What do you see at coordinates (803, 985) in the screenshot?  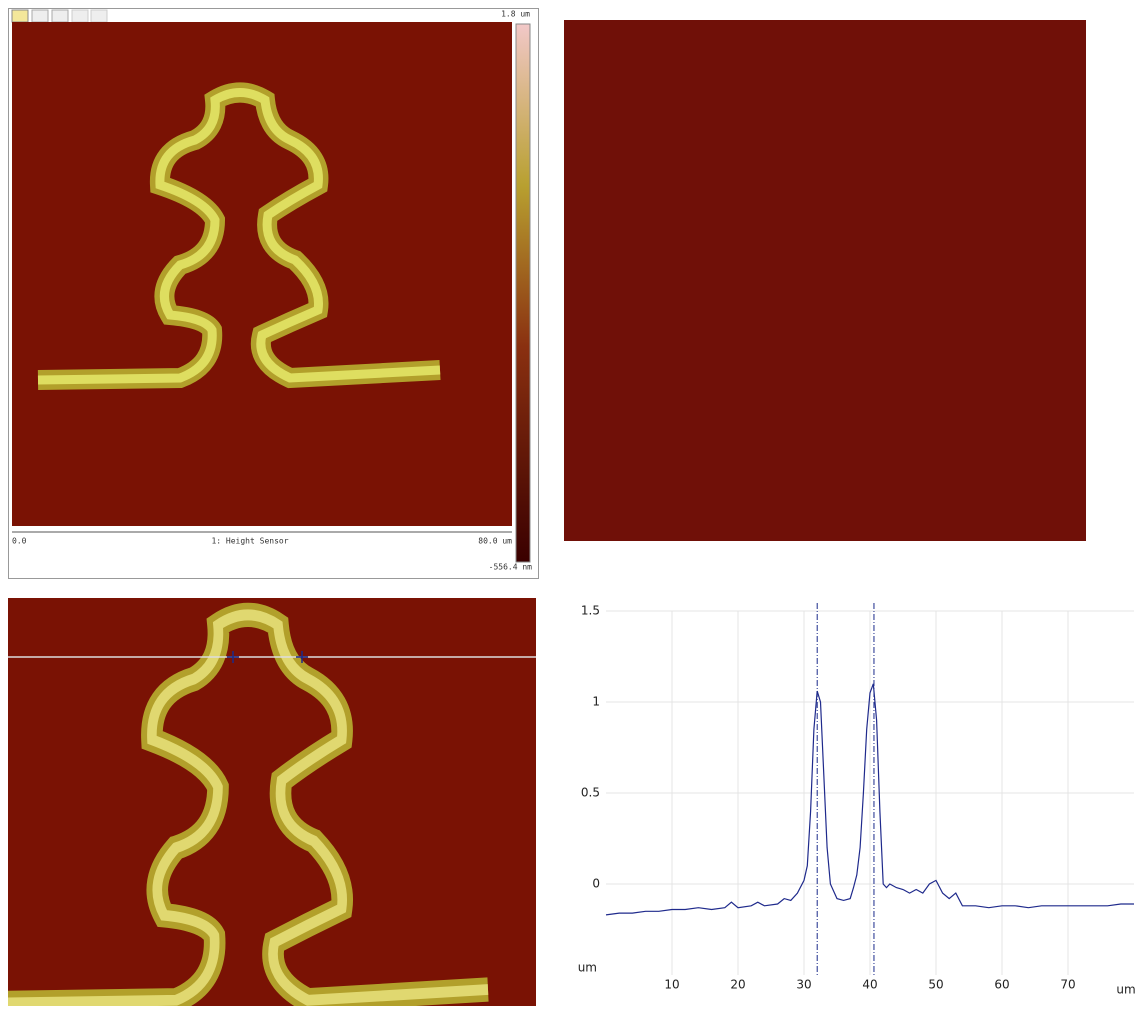 I see `x-tick-label: 30` at bounding box center [803, 985].